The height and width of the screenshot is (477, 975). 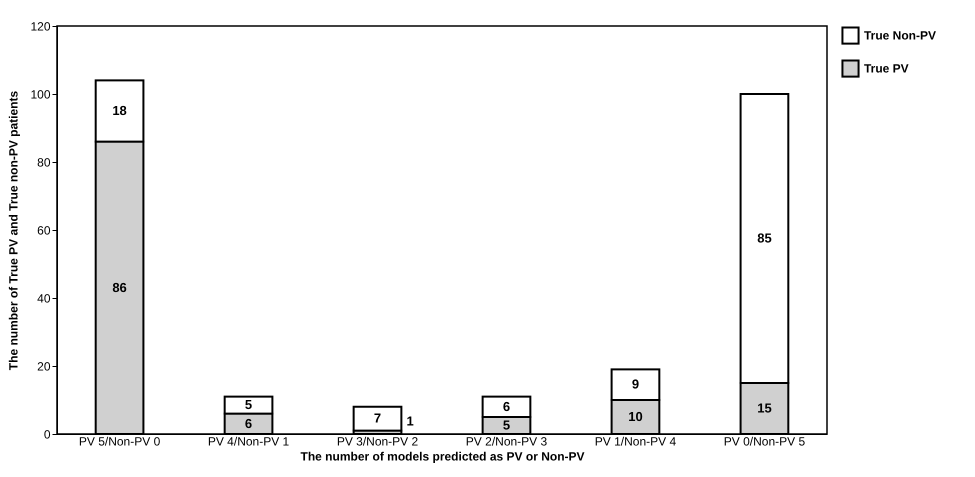 What do you see at coordinates (119, 110) in the screenshot?
I see `data-label: 18` at bounding box center [119, 110].